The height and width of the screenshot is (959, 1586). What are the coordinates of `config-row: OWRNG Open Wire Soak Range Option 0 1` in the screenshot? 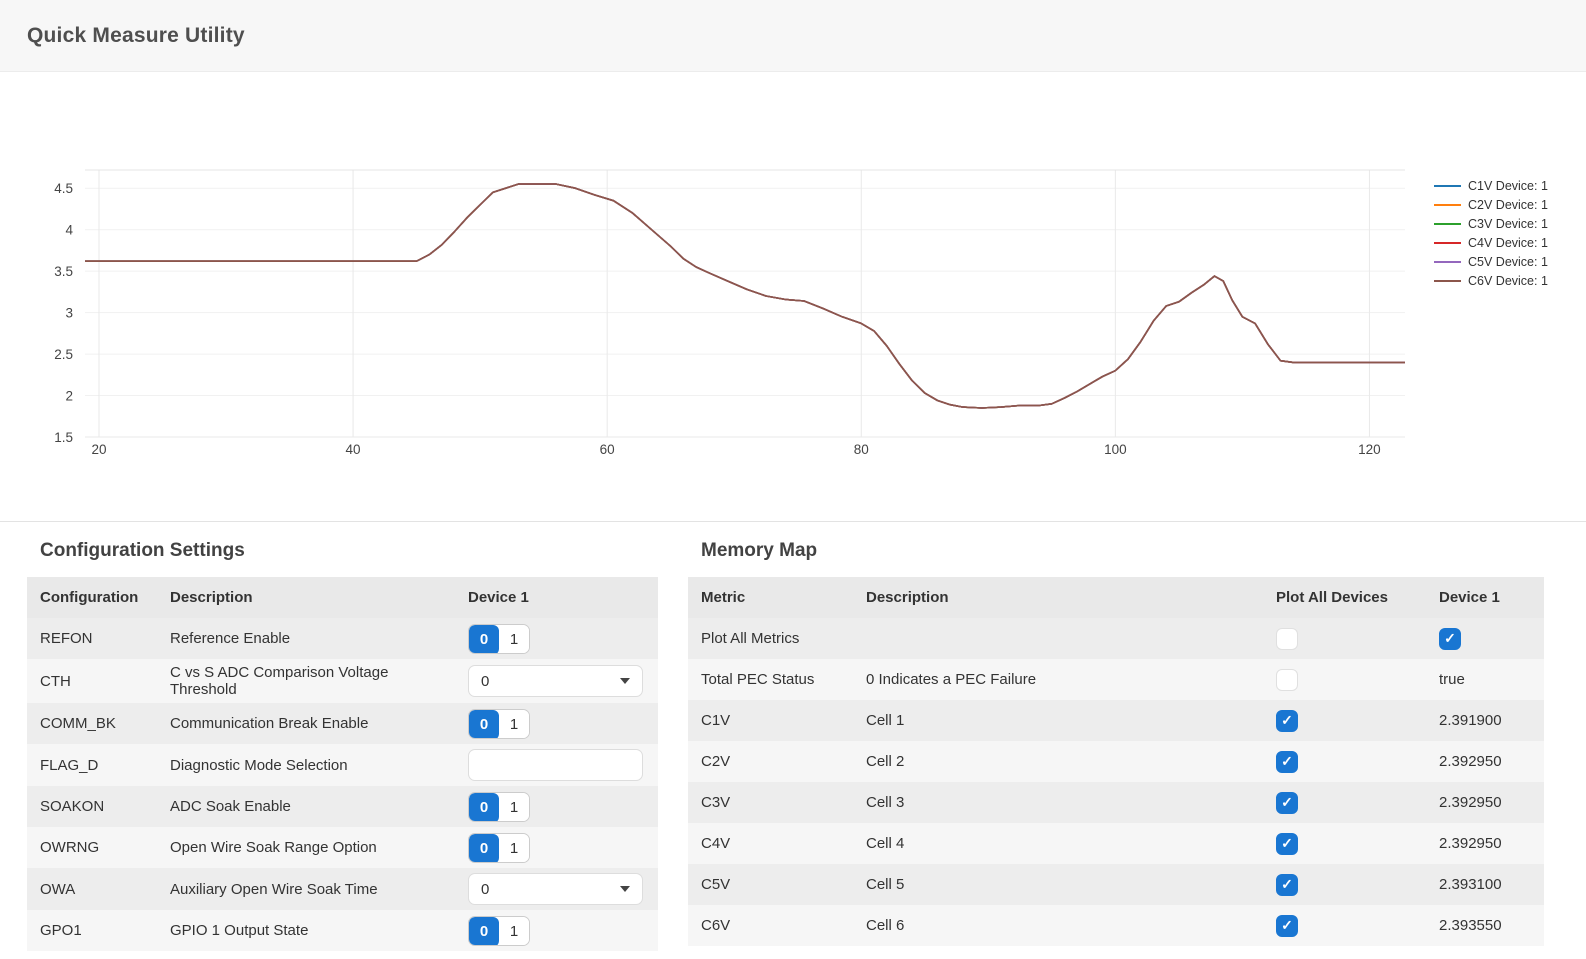 It's located at (342, 847).